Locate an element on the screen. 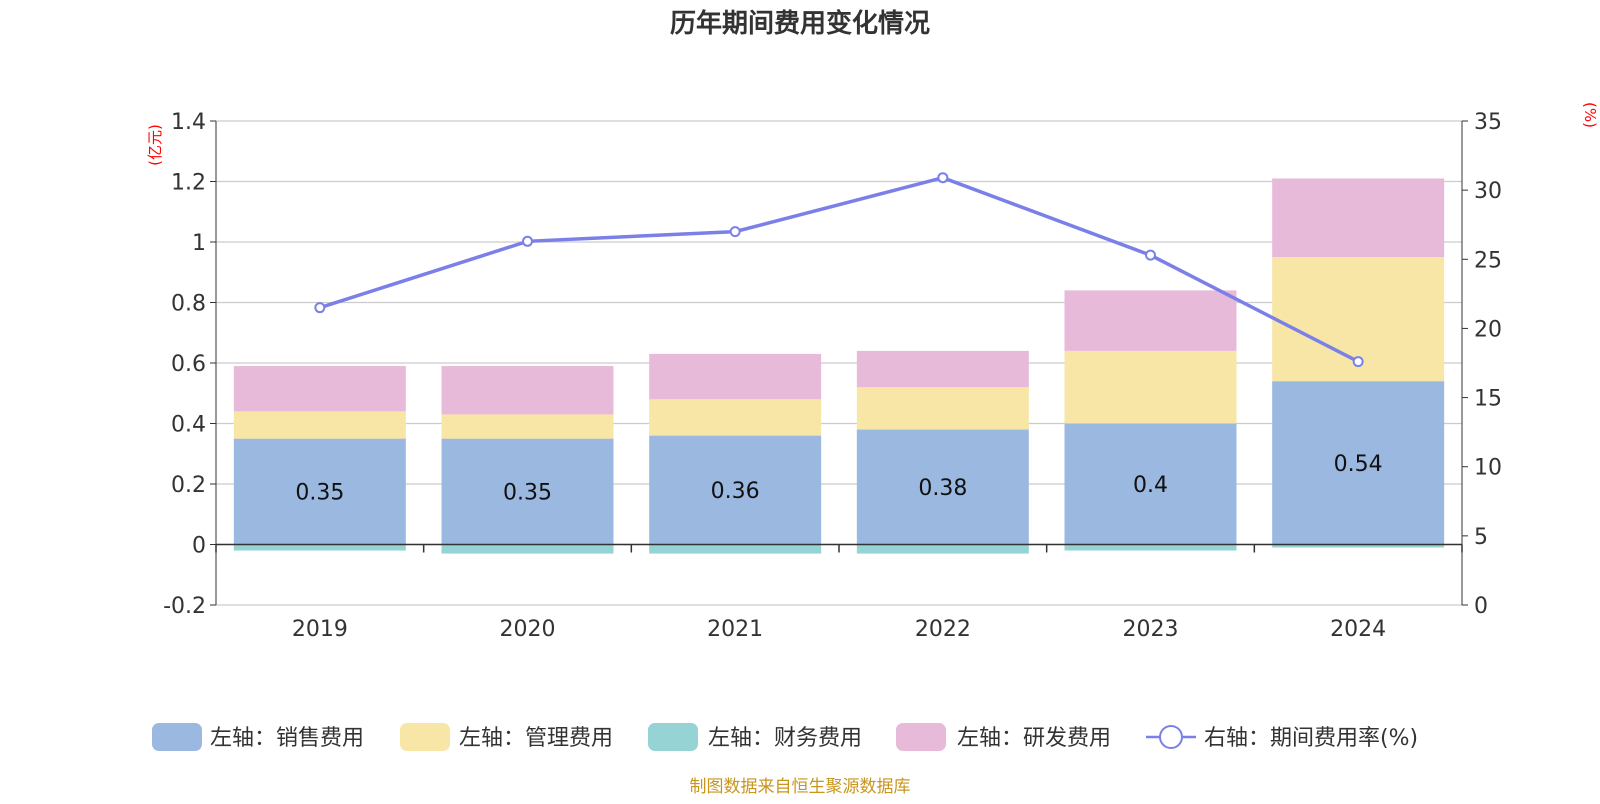 This screenshot has height=804, width=1600. legend: 左轴：销售费用 左轴：管理费用 左轴：财务费用 左轴：研发费用 右轴：期间费用率(%) is located at coordinates (785, 737).